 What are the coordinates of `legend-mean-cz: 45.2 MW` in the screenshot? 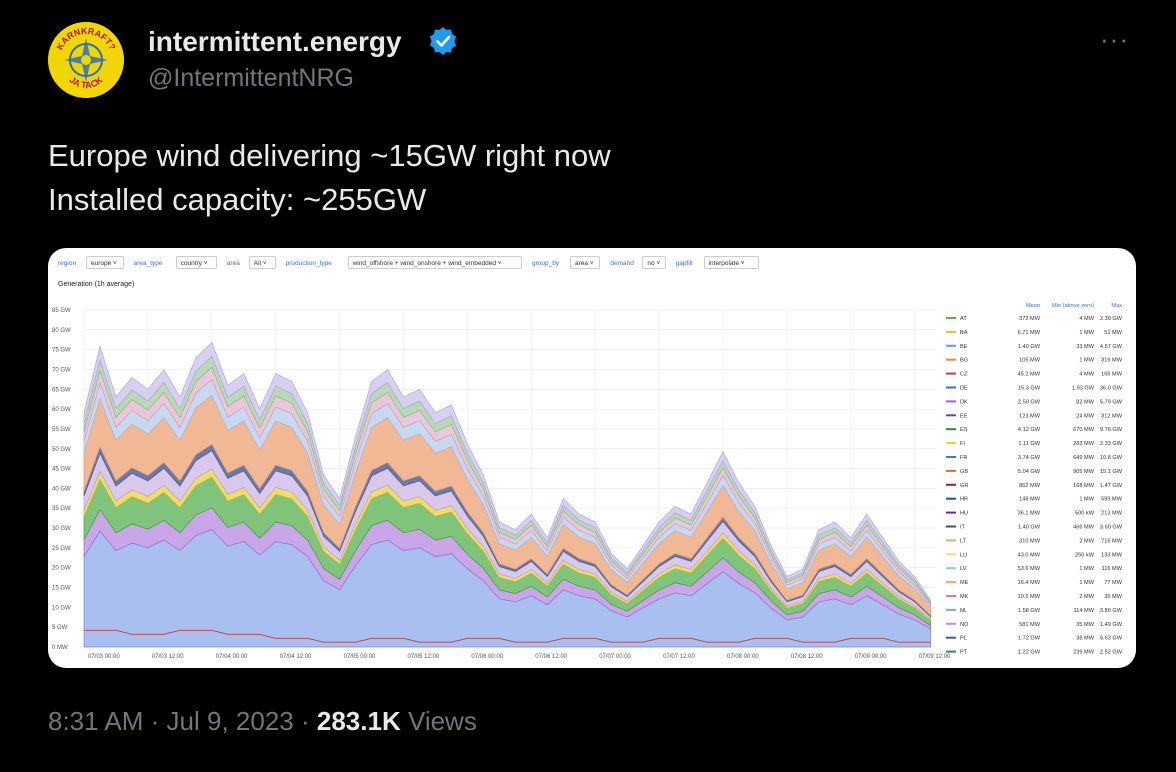 It's located at (1029, 375).